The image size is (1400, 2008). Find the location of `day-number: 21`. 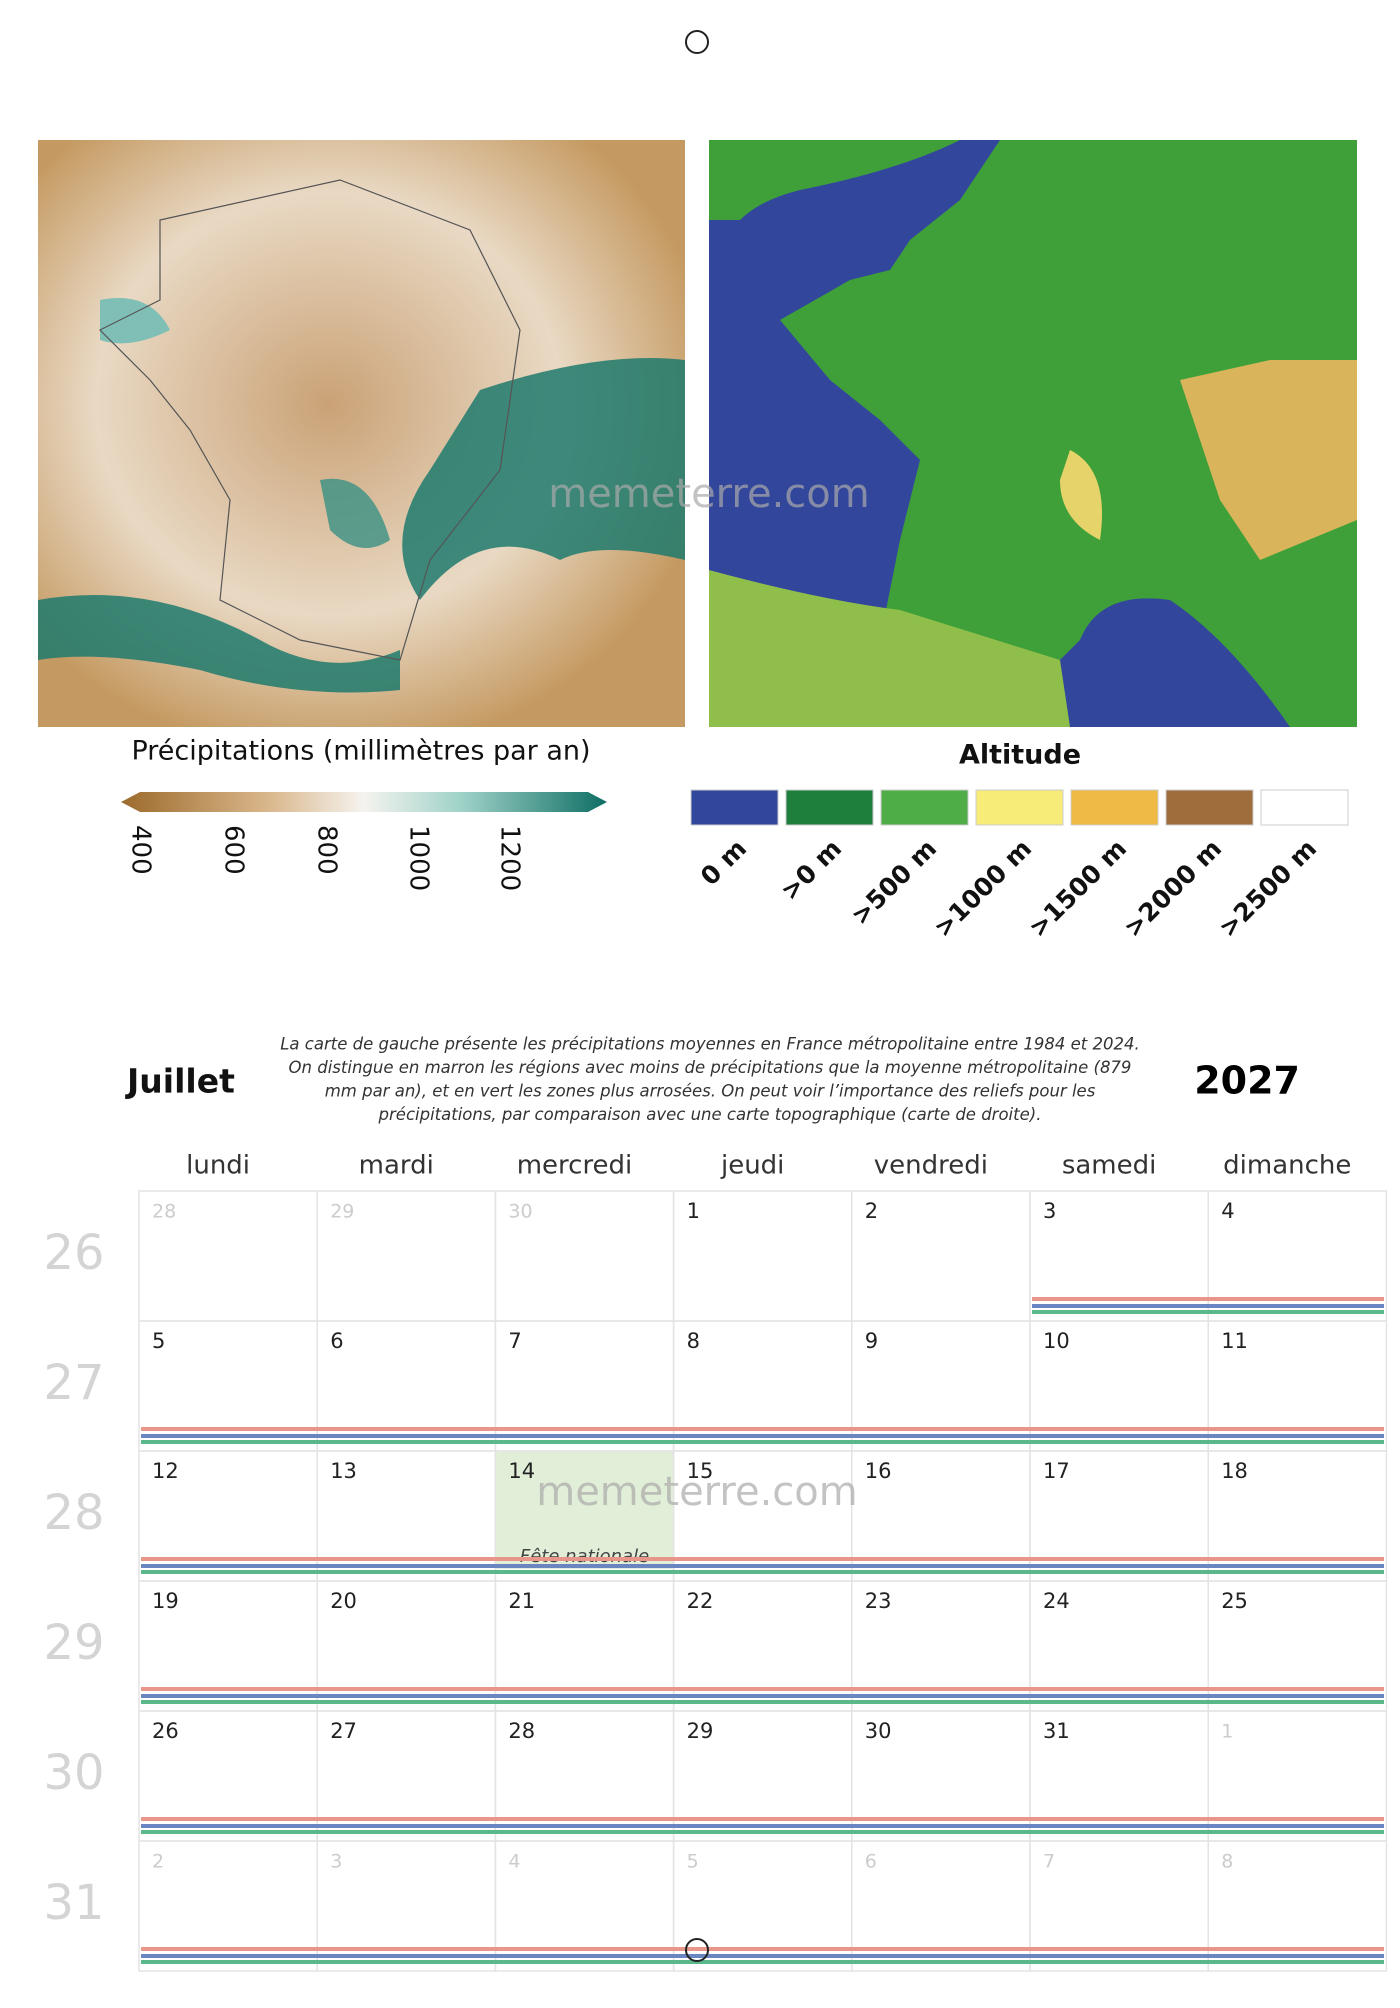

day-number: 21 is located at coordinates (521, 1601).